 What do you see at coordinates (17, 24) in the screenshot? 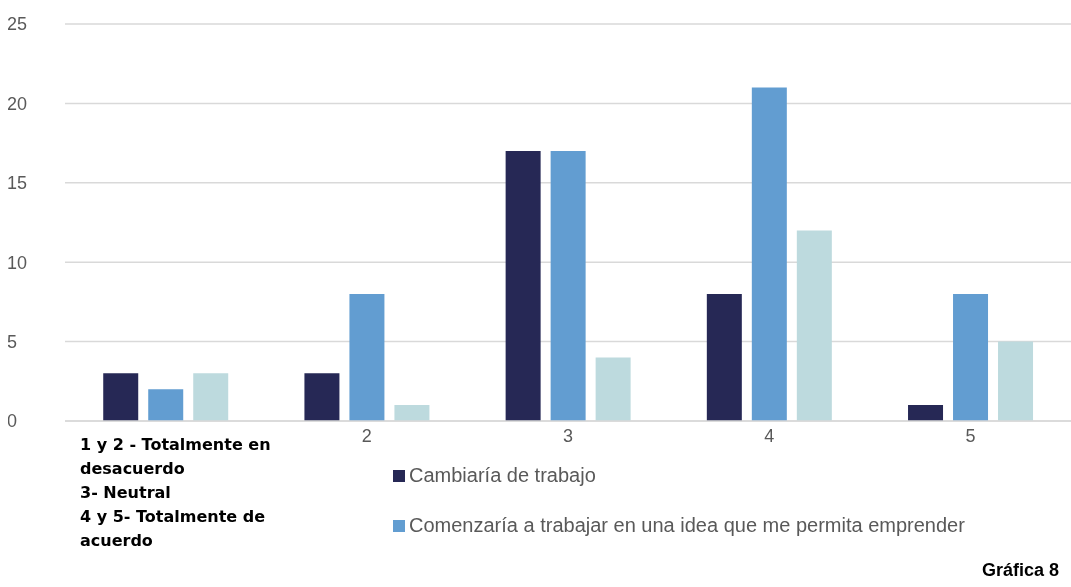
I see `y-tick-label: 25` at bounding box center [17, 24].